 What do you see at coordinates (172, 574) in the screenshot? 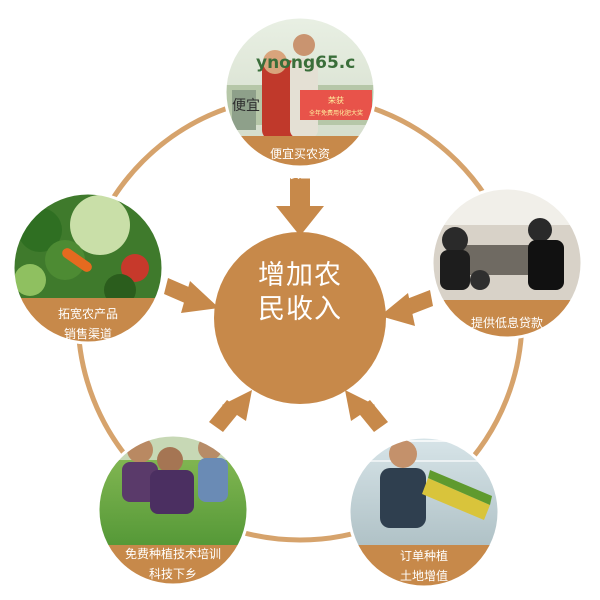
I see `label-bottom-left-line2: 科技下乡` at bounding box center [172, 574].